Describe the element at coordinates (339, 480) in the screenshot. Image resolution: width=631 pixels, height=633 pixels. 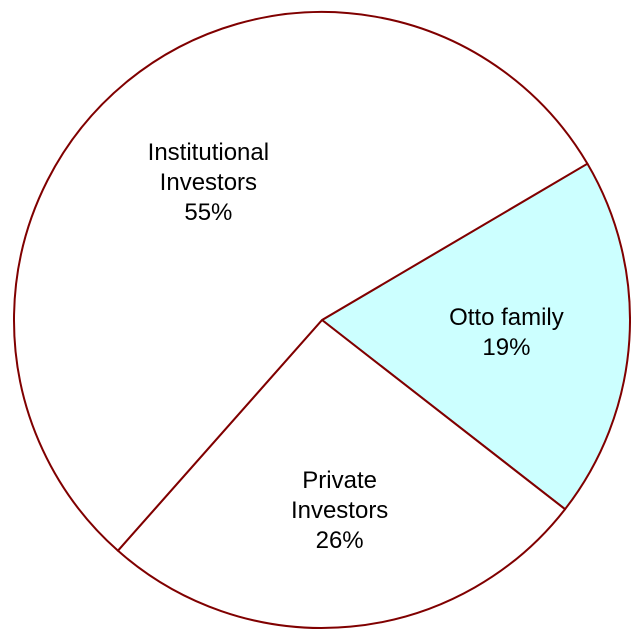
I see `pie-slice-label-line: Private` at that location.